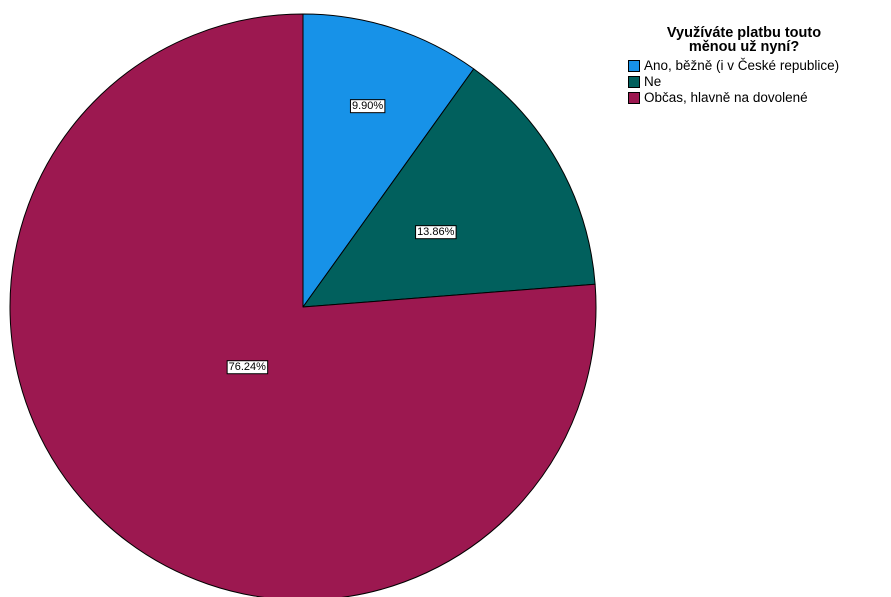  What do you see at coordinates (388, 160) in the screenshot?
I see `pie-slice-ano` at bounding box center [388, 160].